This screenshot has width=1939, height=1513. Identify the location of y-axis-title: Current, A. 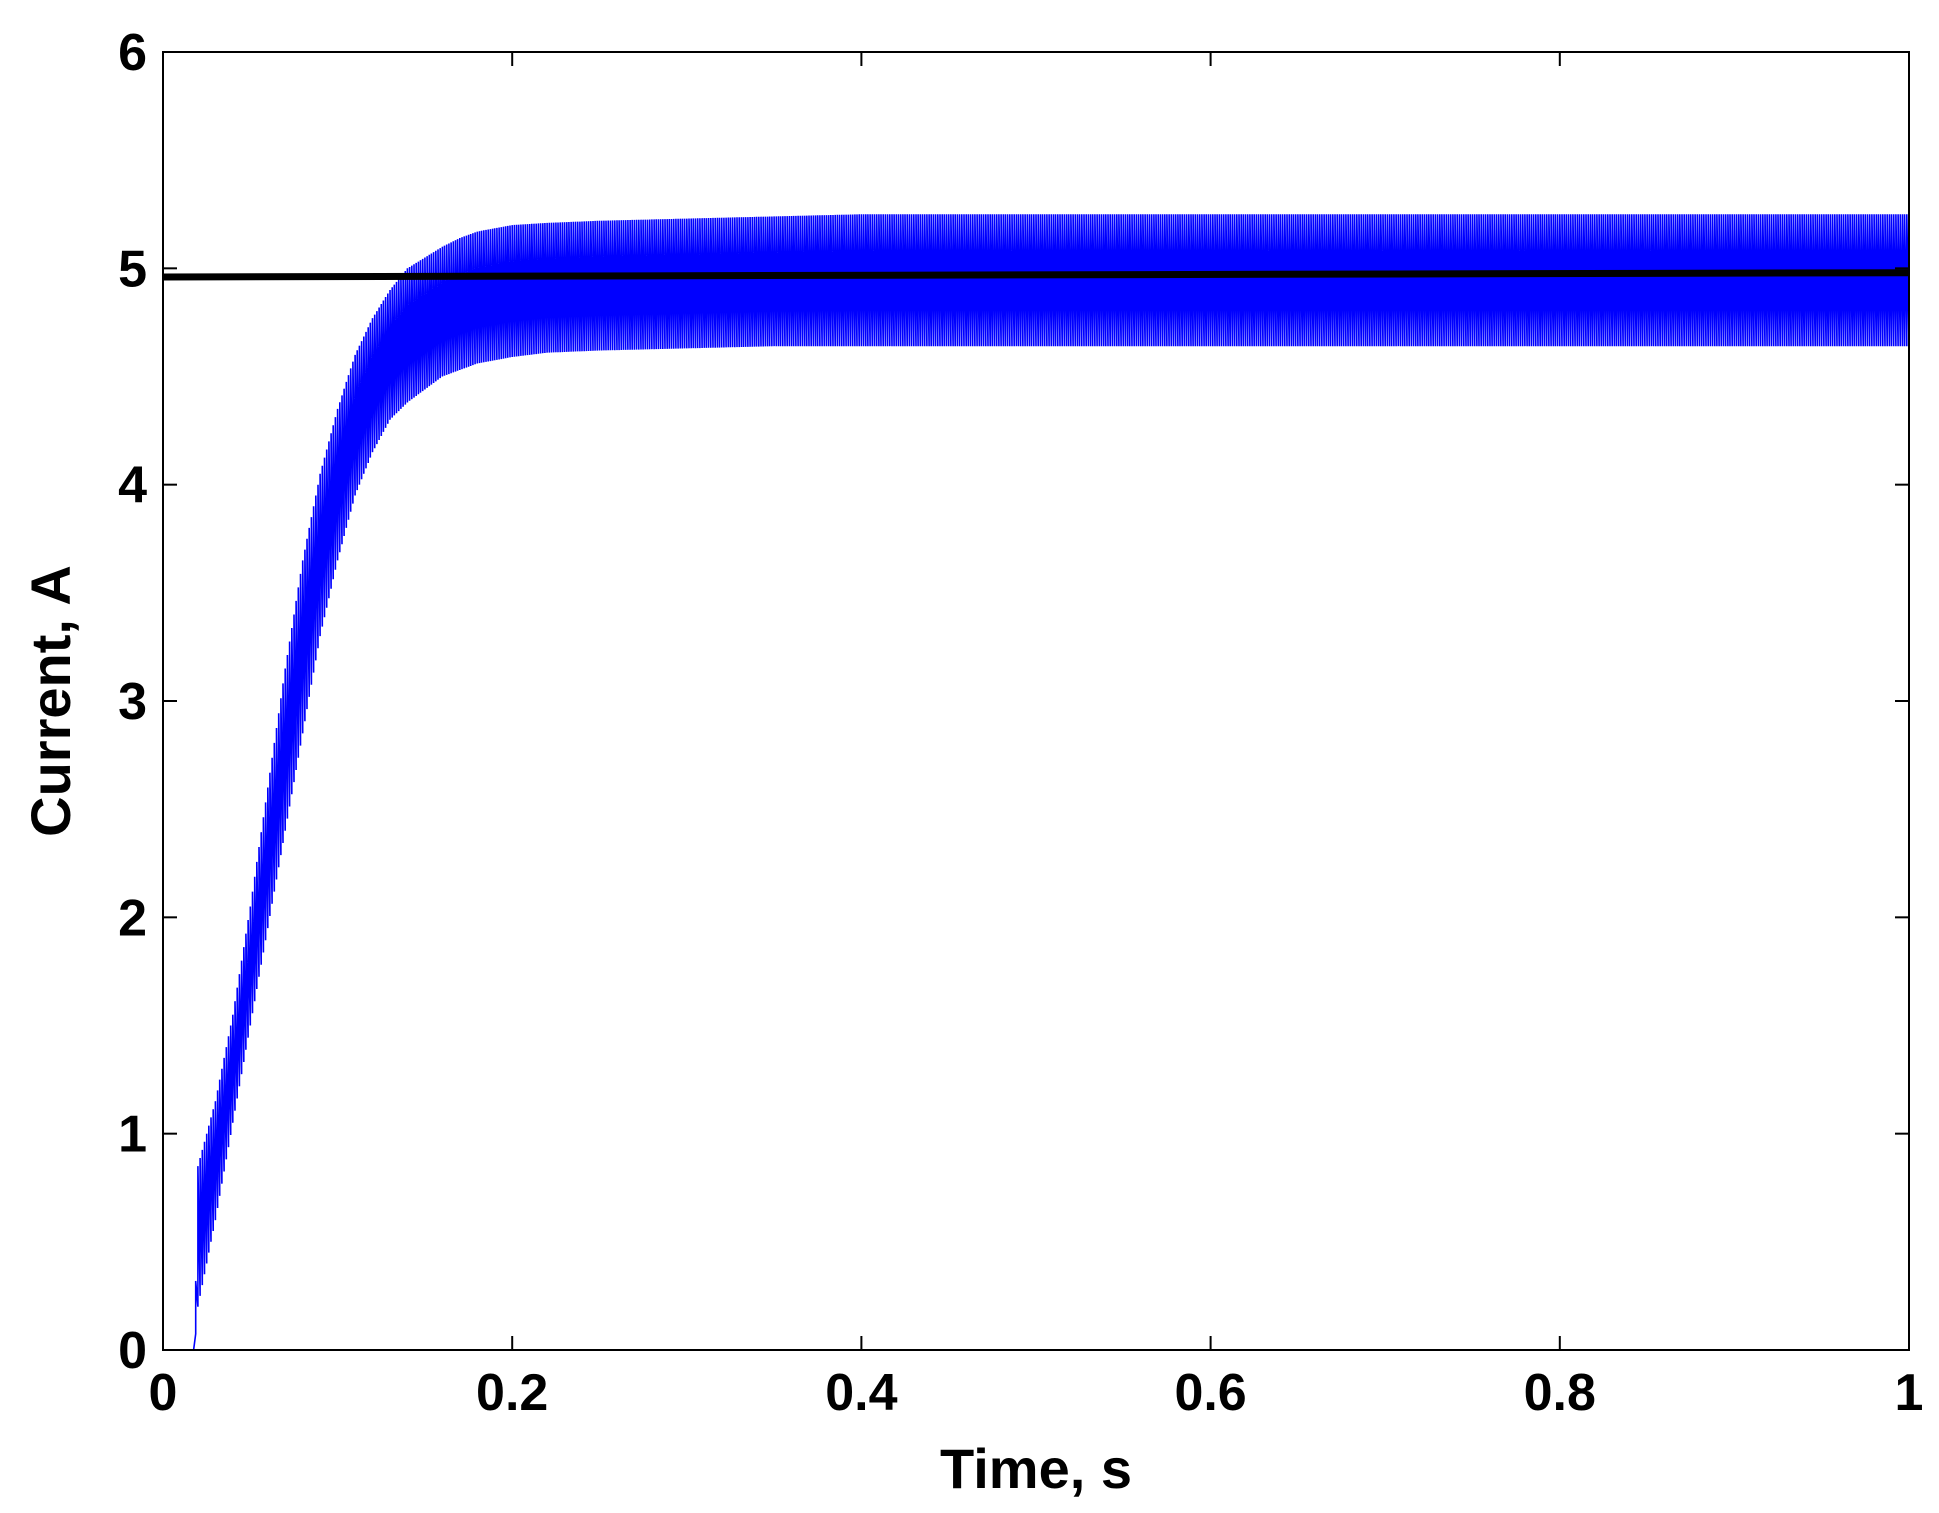
(50, 701).